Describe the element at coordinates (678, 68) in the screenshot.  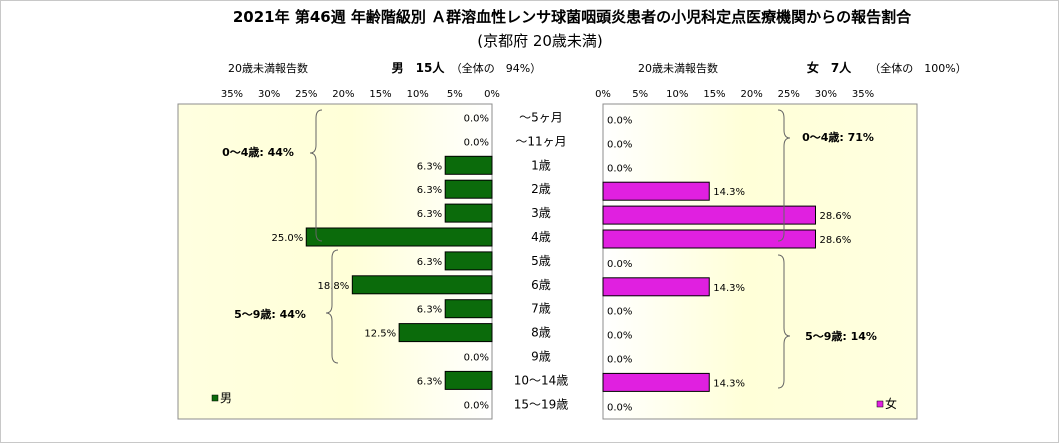
I see `female-header-label: 20歳未満報告数` at that location.